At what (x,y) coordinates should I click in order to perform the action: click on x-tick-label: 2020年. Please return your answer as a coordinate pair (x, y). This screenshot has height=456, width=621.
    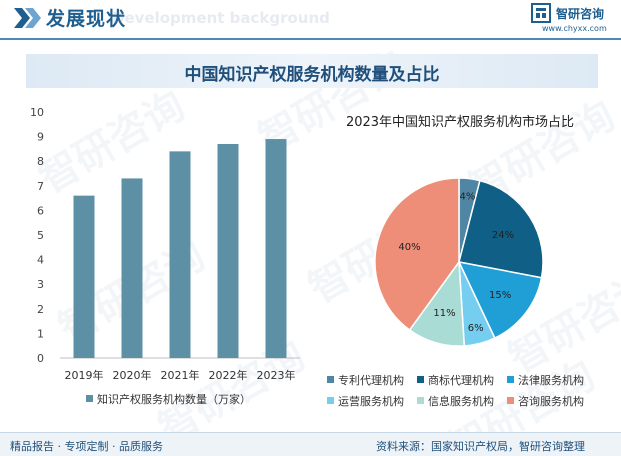
    Looking at the image, I should click on (132, 375).